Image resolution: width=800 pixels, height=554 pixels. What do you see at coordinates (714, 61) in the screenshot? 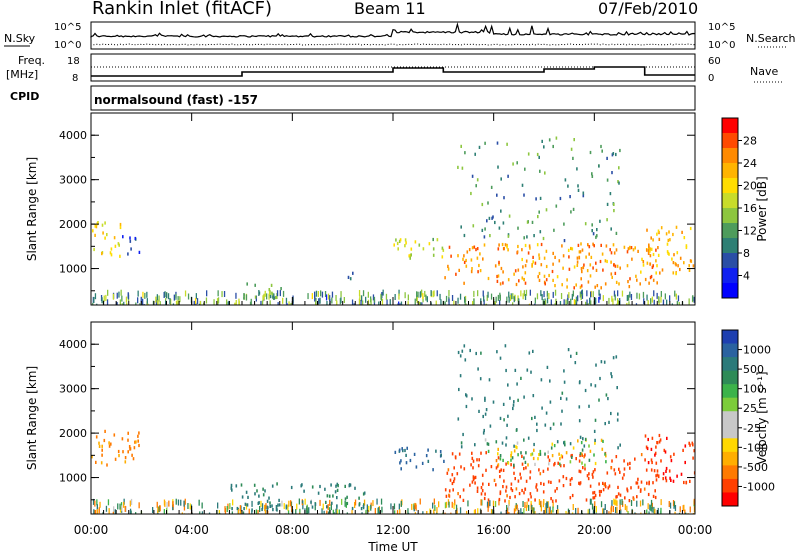
I see `nave-tick-top: 60` at bounding box center [714, 61].